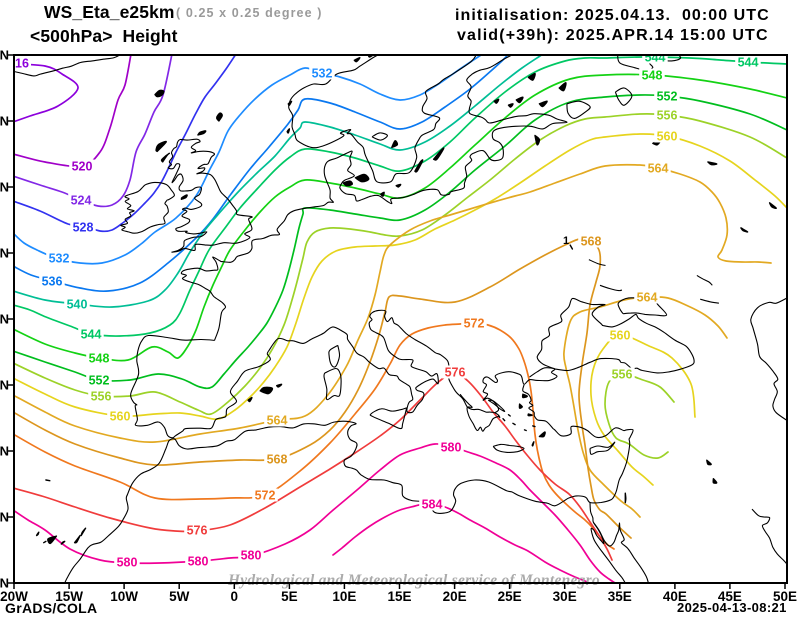 This screenshot has height=618, width=800. I want to click on svg-text: 20W, so click(14, 596).